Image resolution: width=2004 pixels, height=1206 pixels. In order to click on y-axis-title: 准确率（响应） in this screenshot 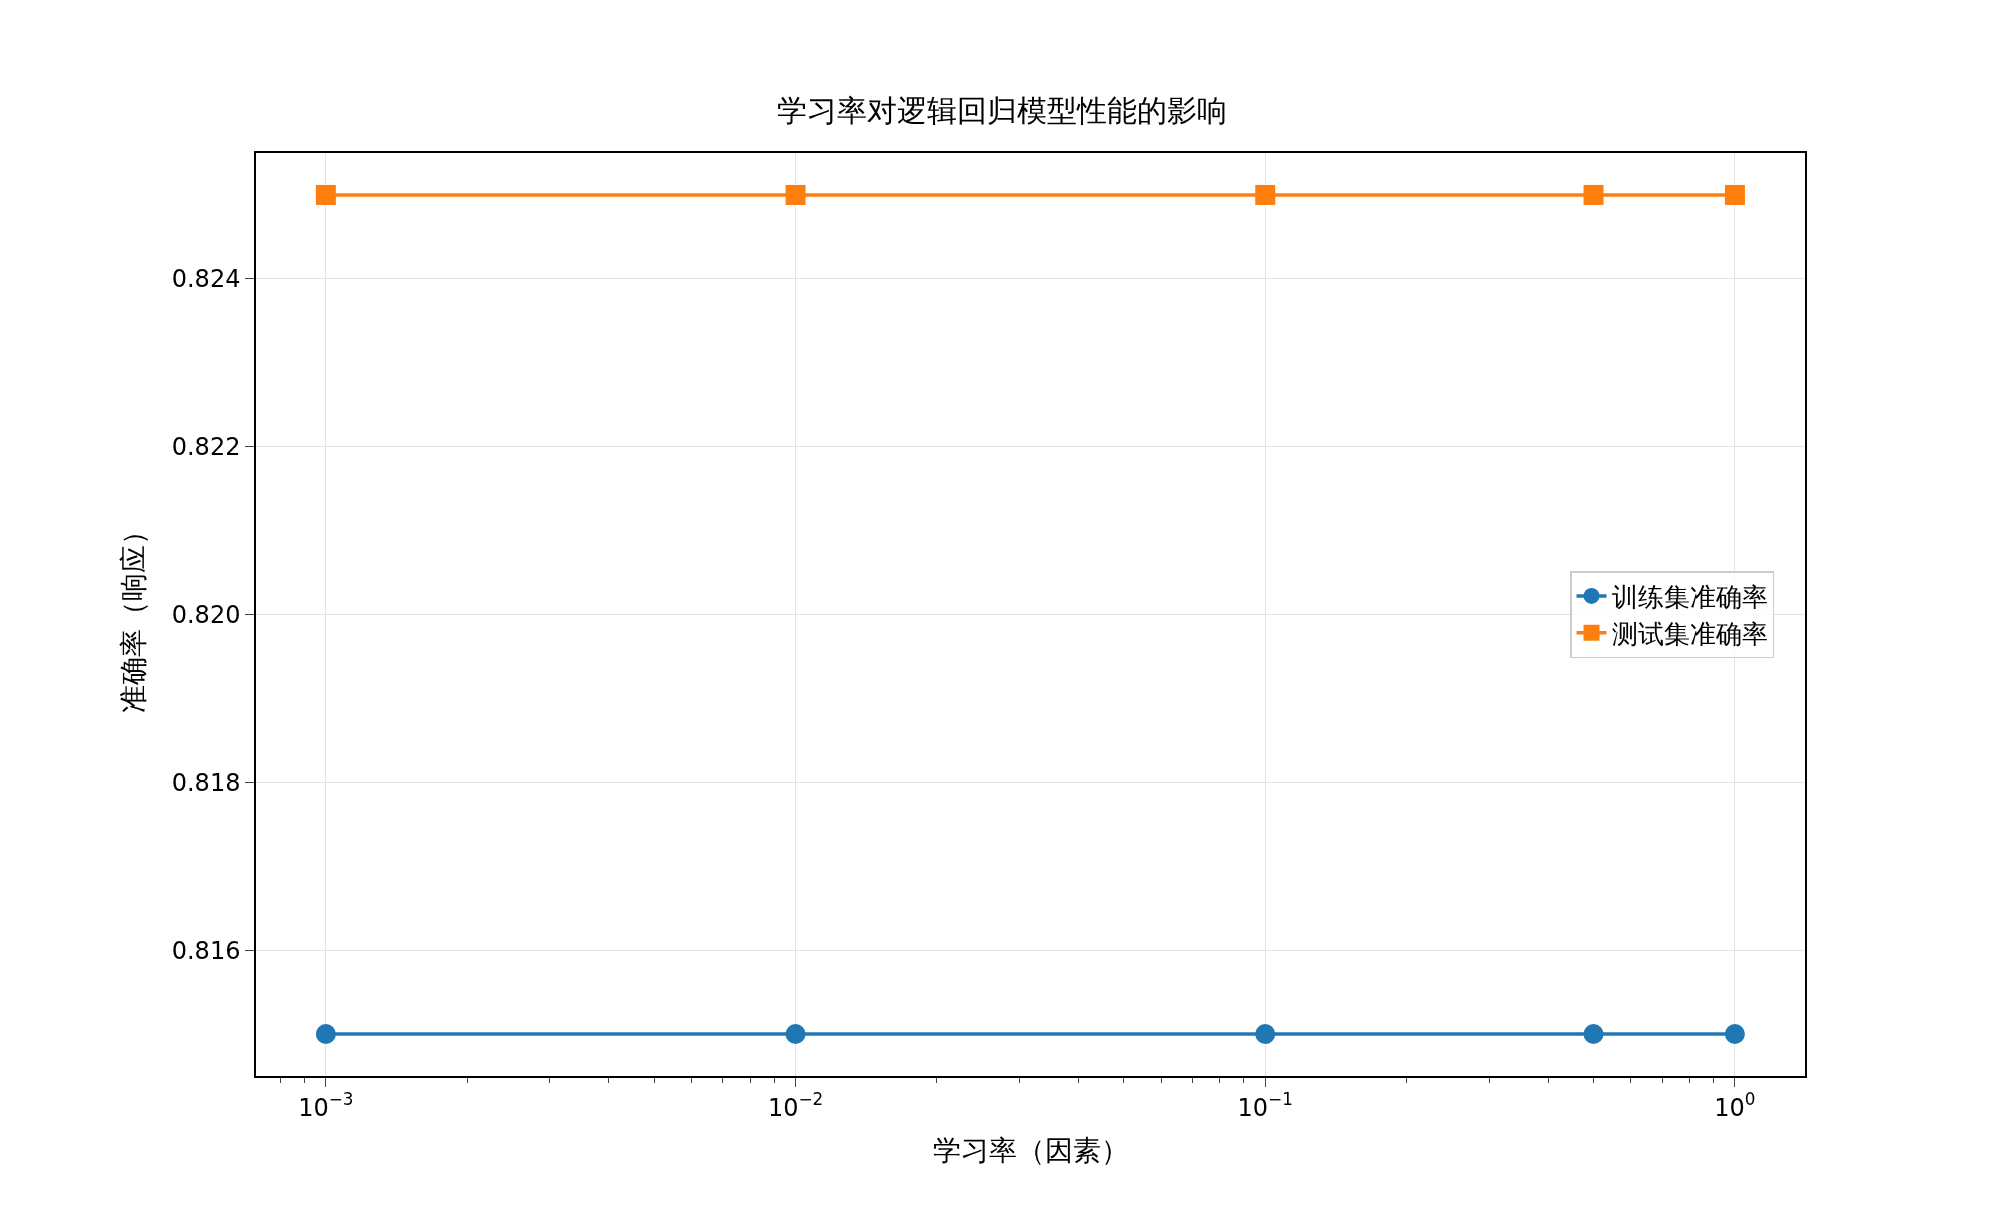, I will do `click(133, 614)`.